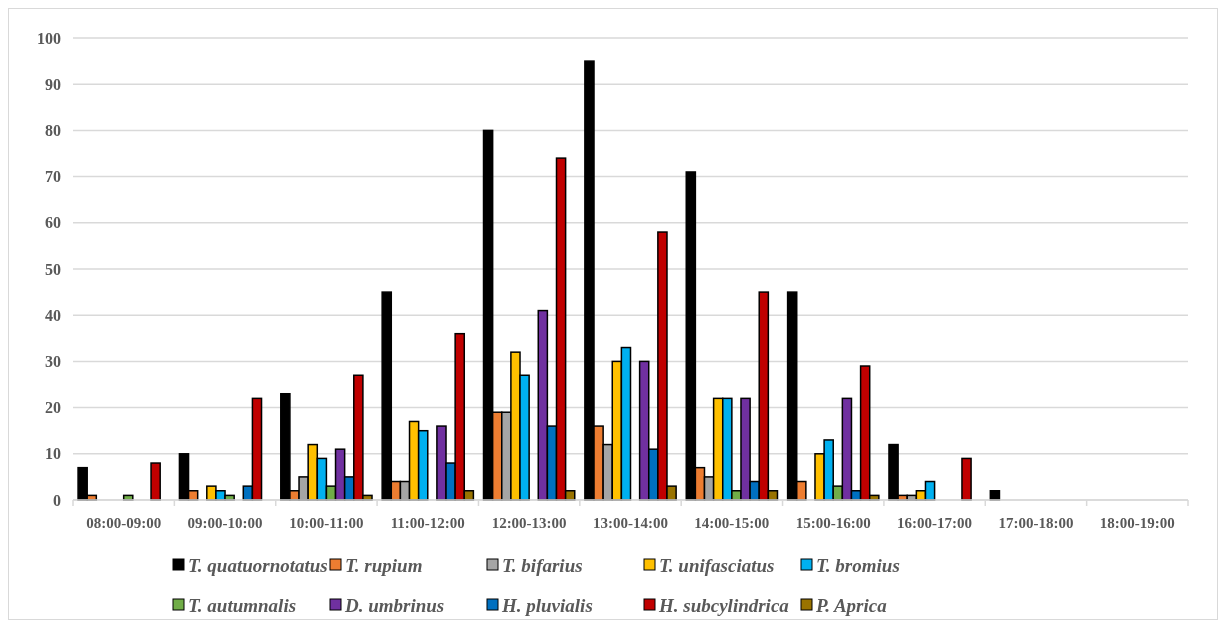  Describe the element at coordinates (53, 130) in the screenshot. I see `y-tick-label: 80` at that location.